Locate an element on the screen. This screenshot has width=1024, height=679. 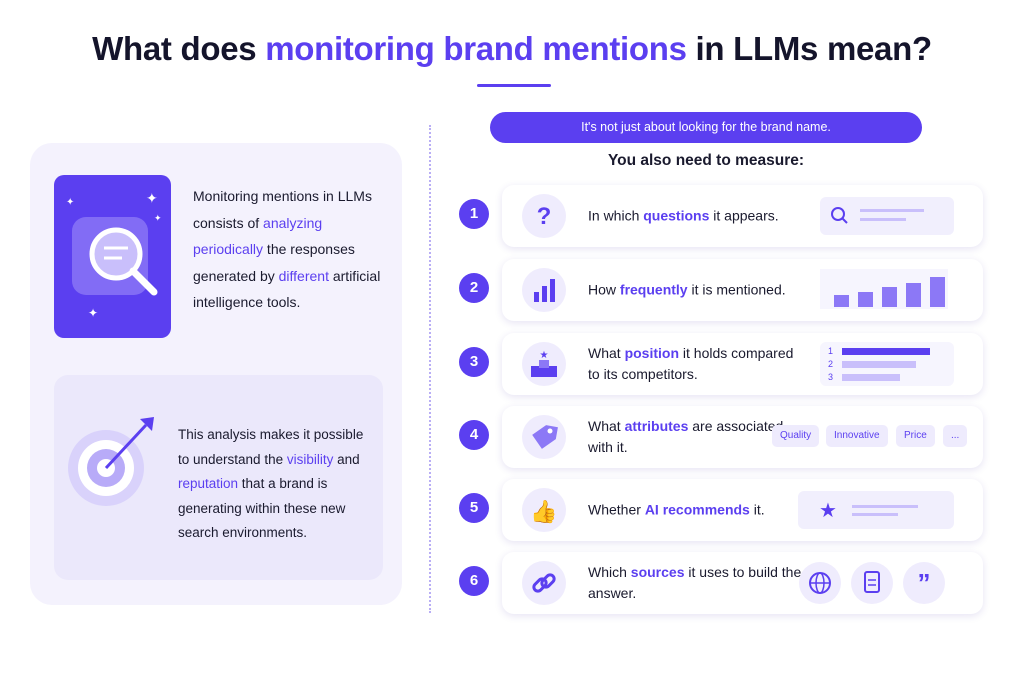
step-number: 2 is located at coordinates (474, 288).